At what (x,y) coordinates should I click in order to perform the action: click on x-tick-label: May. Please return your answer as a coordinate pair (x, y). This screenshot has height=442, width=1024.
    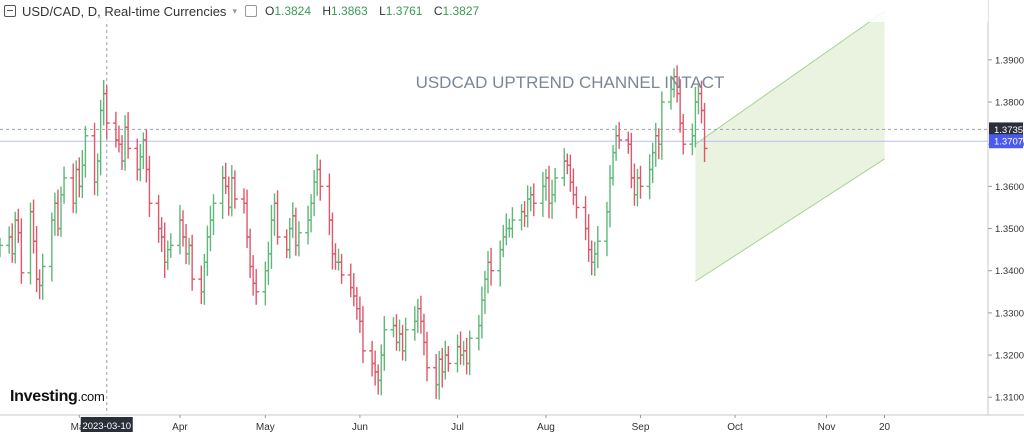
    Looking at the image, I should click on (265, 427).